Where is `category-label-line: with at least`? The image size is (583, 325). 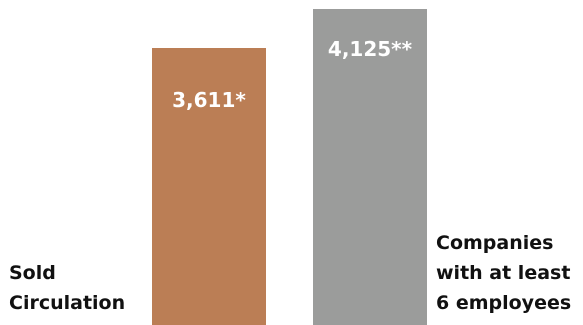 category-label-line: with at least is located at coordinates (503, 273).